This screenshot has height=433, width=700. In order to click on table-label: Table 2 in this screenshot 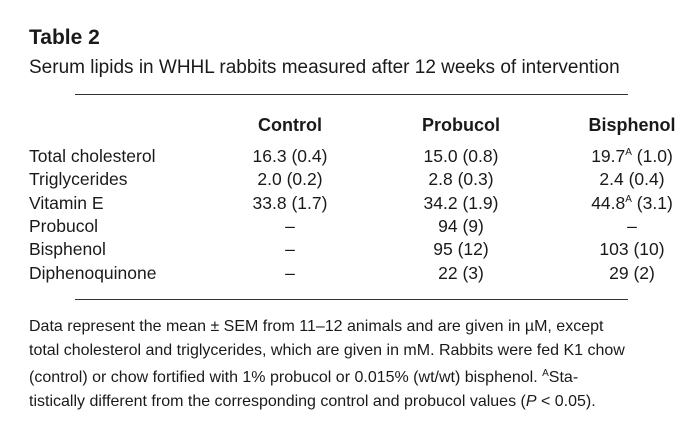, I will do `click(64, 37)`.